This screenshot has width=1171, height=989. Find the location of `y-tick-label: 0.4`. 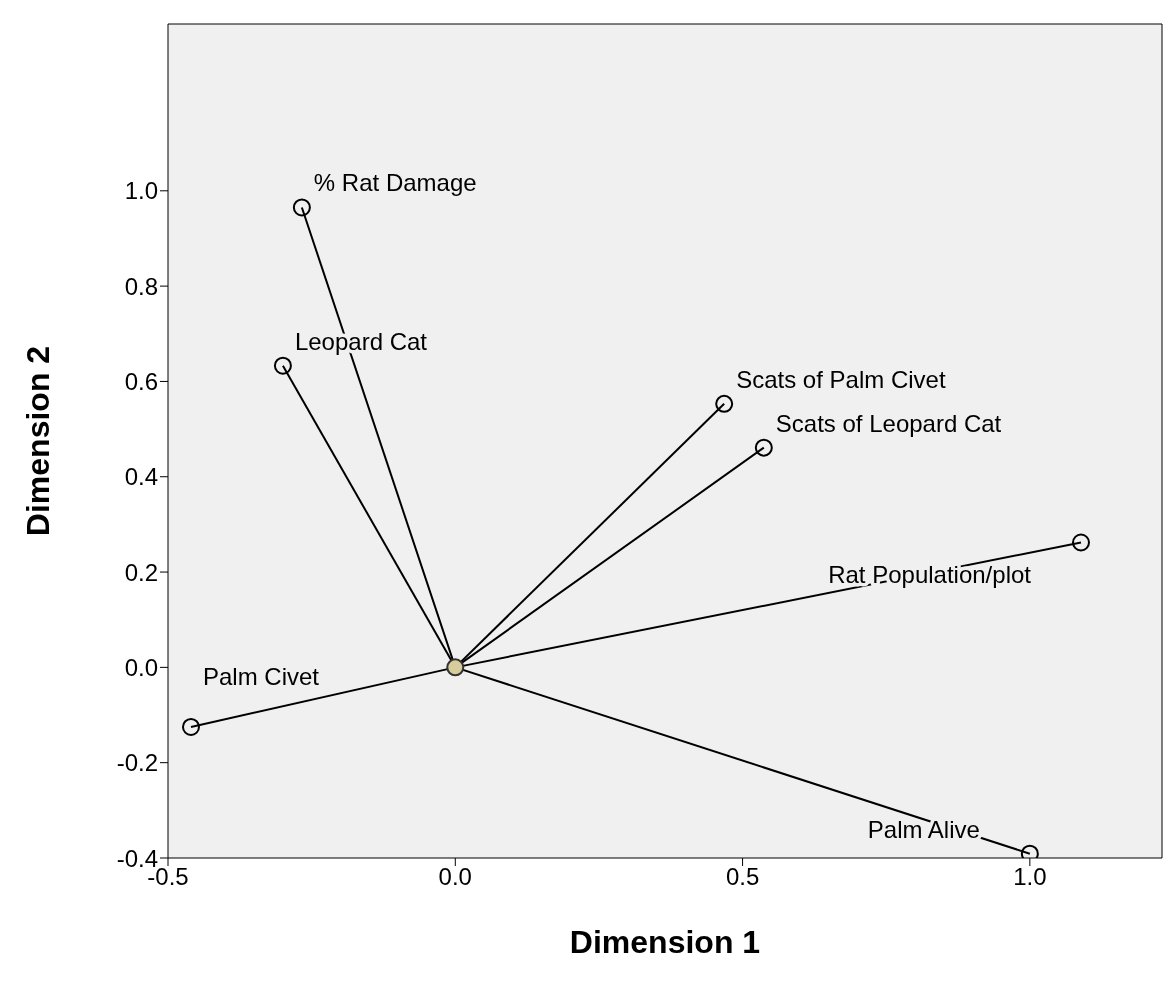

y-tick-label: 0.4 is located at coordinates (141, 477).